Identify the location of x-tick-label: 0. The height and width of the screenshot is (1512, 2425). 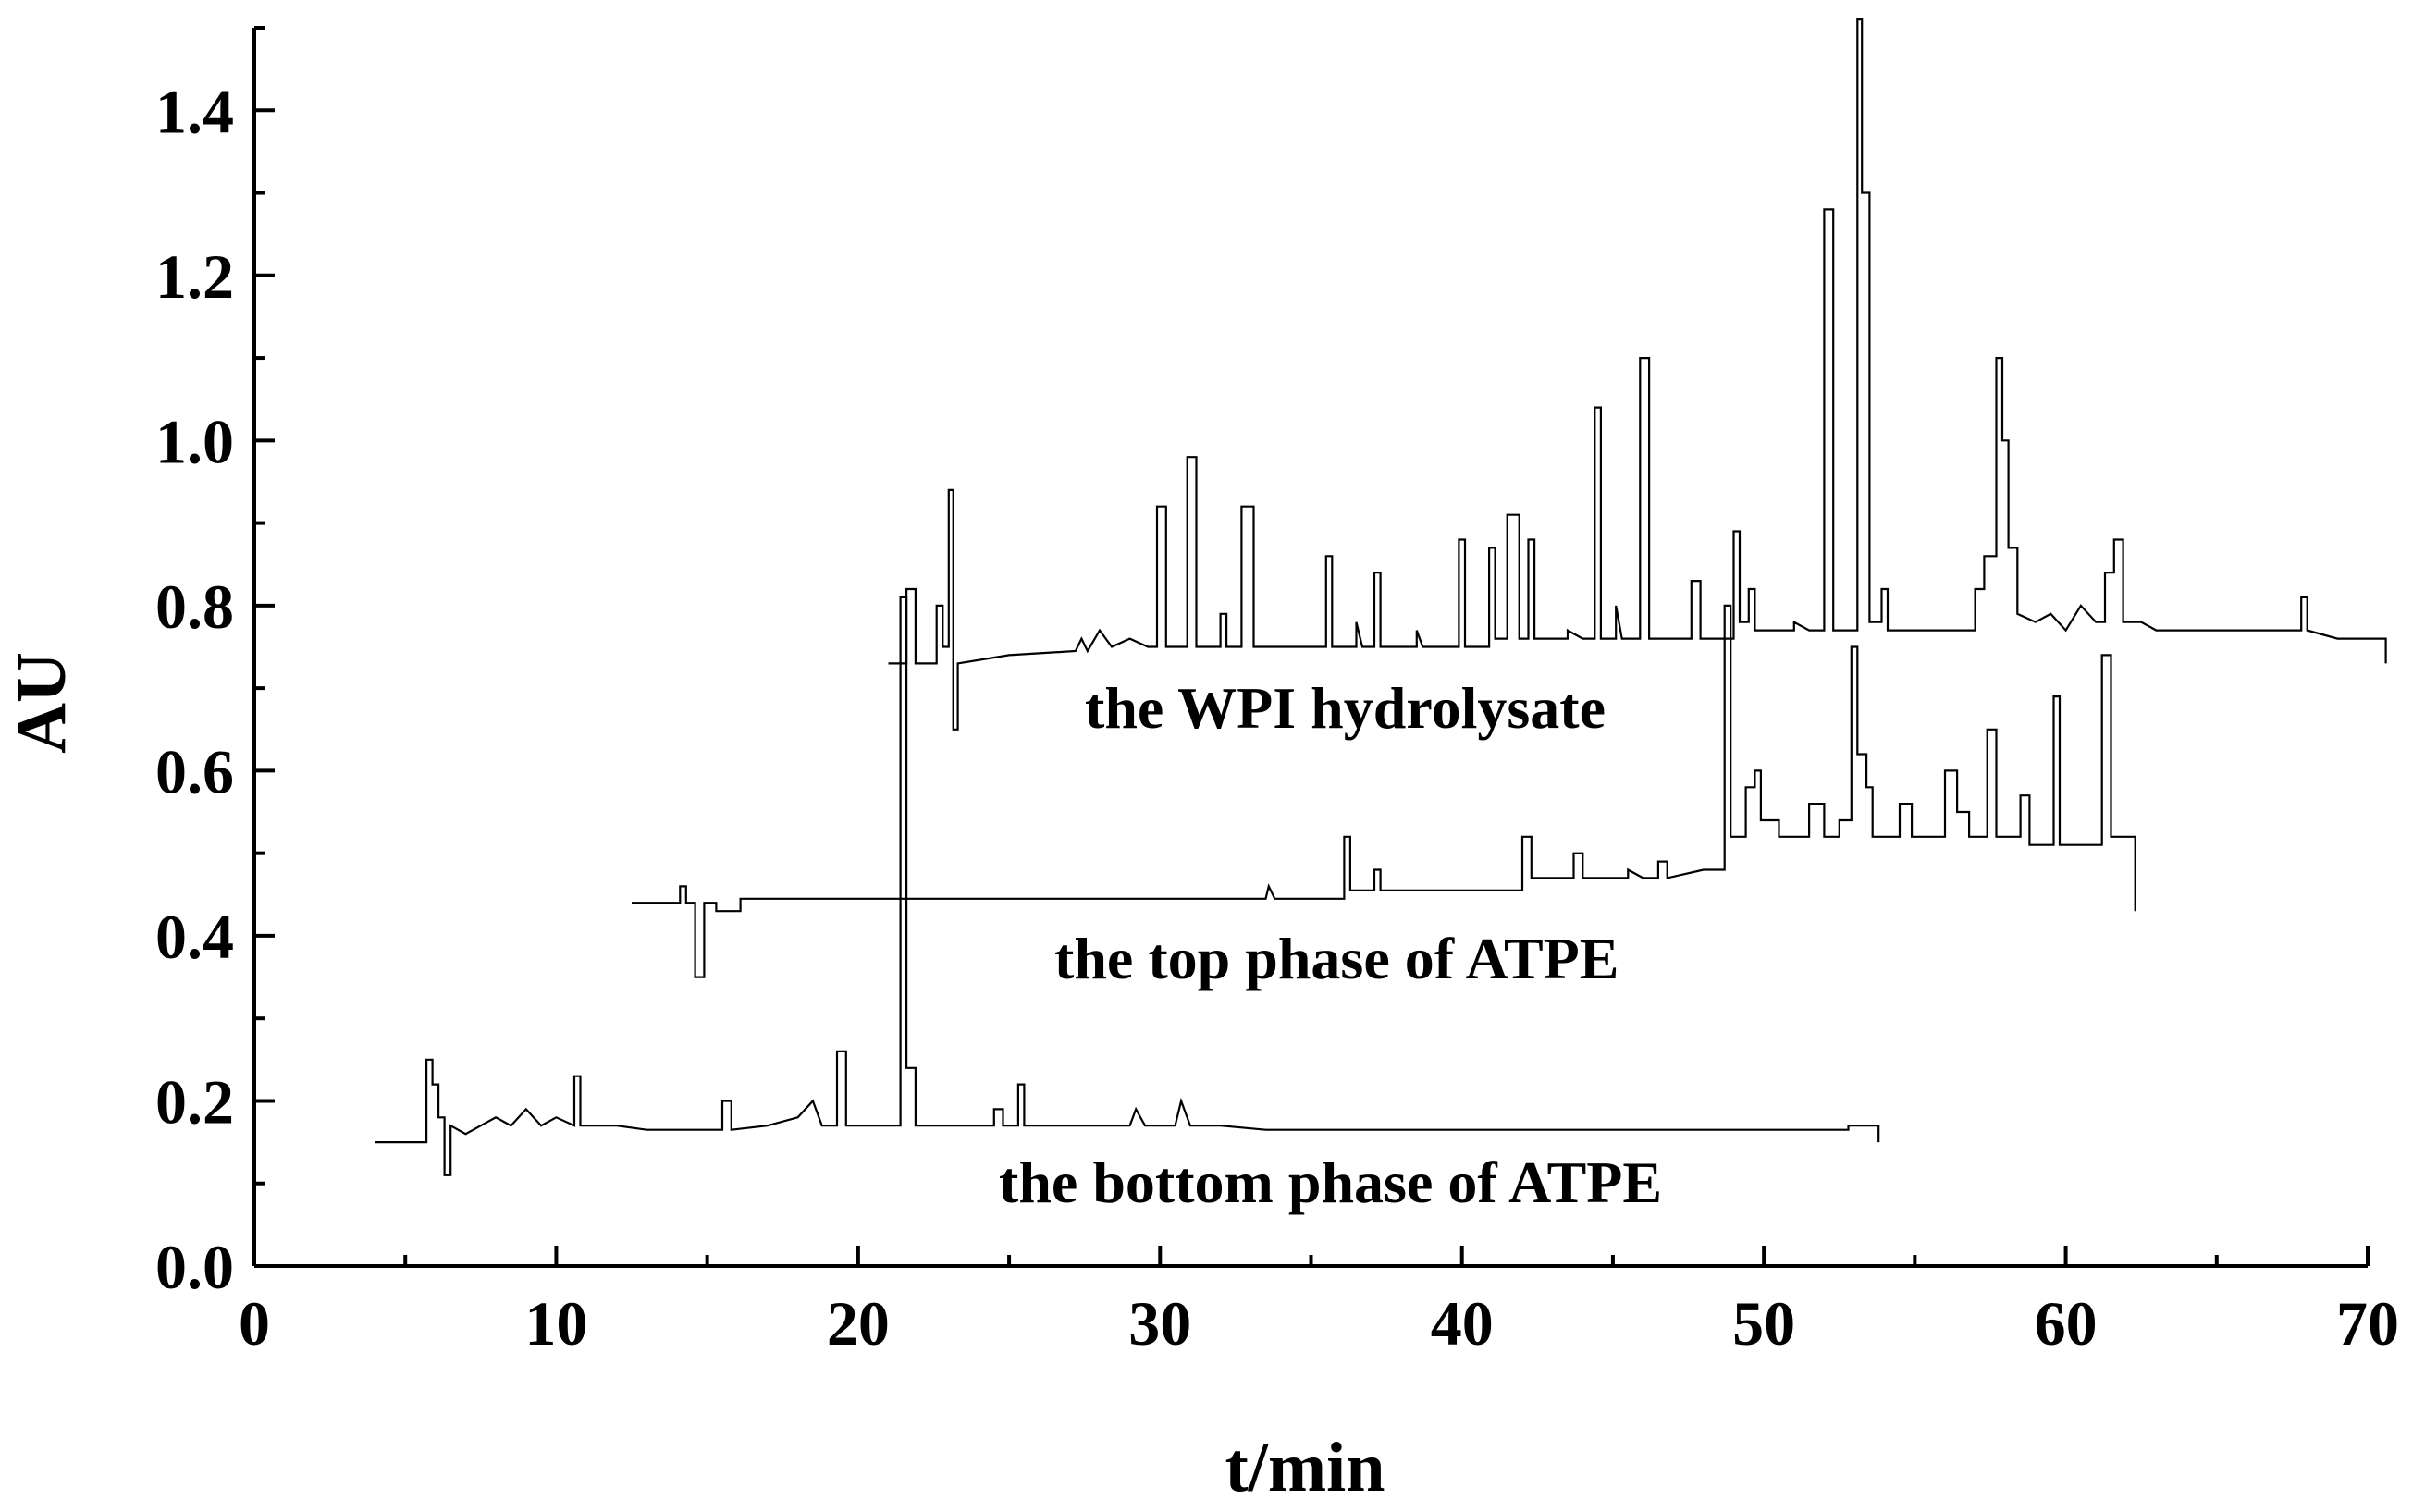
(254, 1323).